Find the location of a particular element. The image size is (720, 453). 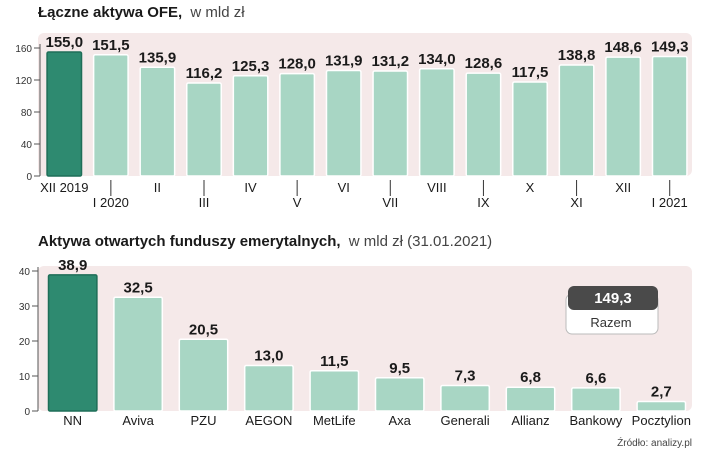

total-badge: 149,3 Razem is located at coordinates (612, 310).